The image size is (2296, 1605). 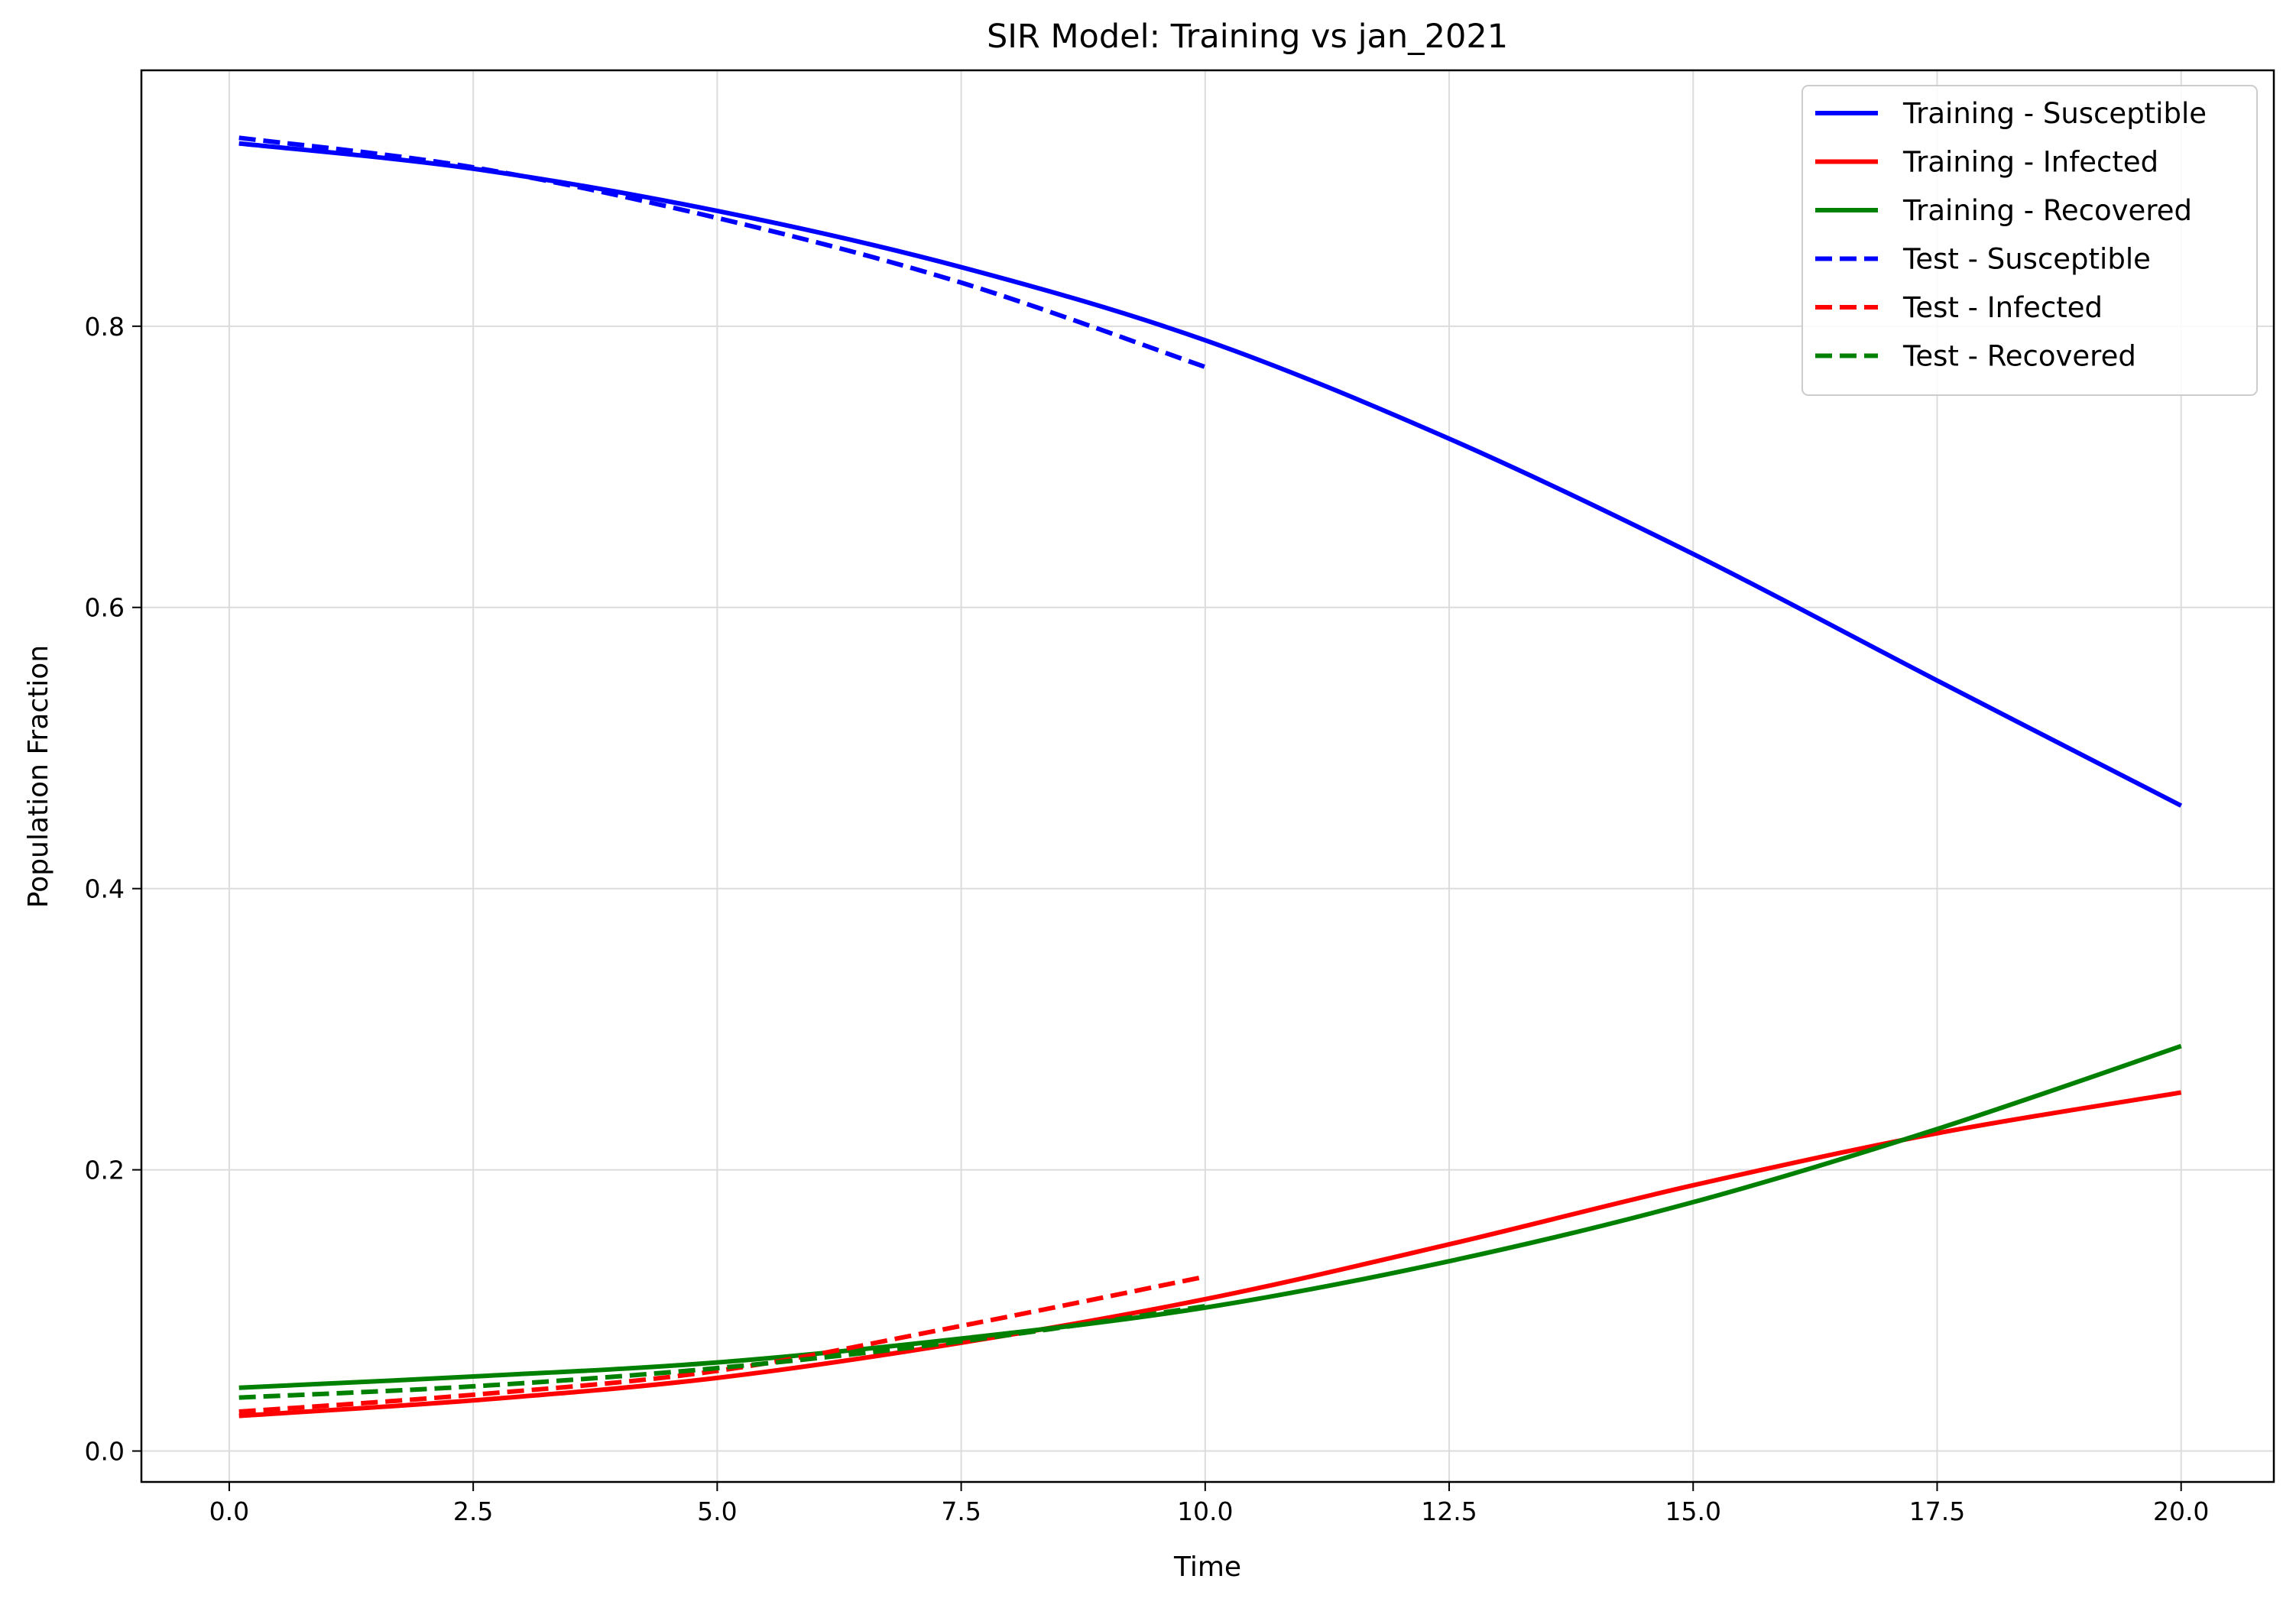 I want to click on y-tick-label: 0.4, so click(x=105, y=889).